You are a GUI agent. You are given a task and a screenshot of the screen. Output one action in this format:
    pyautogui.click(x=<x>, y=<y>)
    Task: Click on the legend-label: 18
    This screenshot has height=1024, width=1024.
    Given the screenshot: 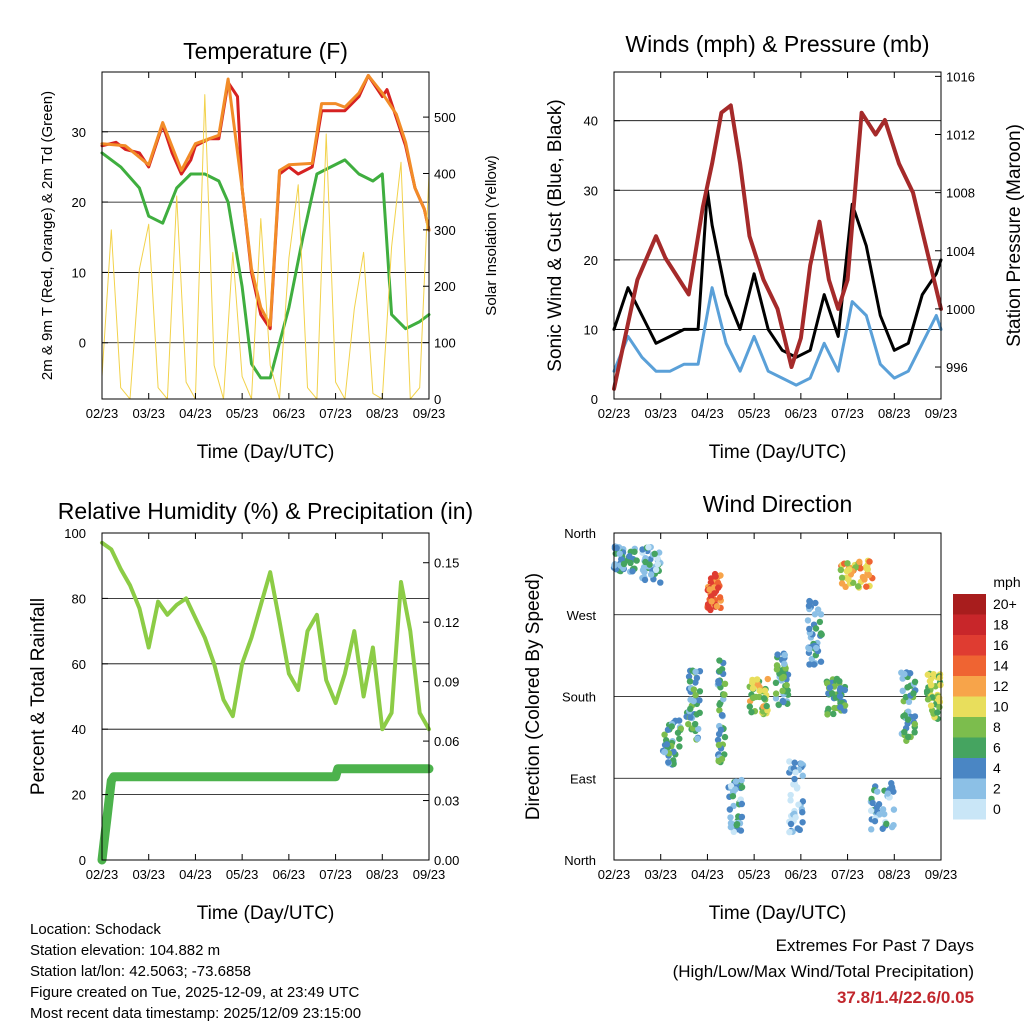 What is the action you would take?
    pyautogui.click(x=1001, y=625)
    